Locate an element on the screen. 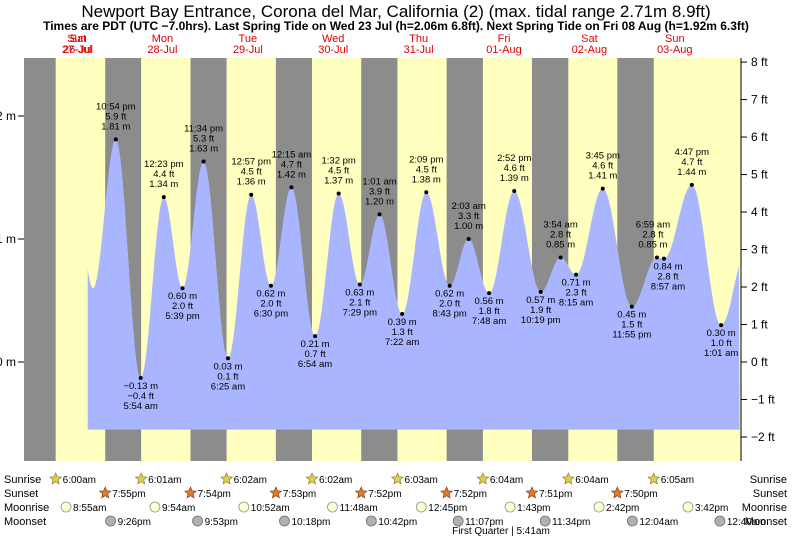 The width and height of the screenshot is (793, 539). day-label-dow: Sun is located at coordinates (77, 39).